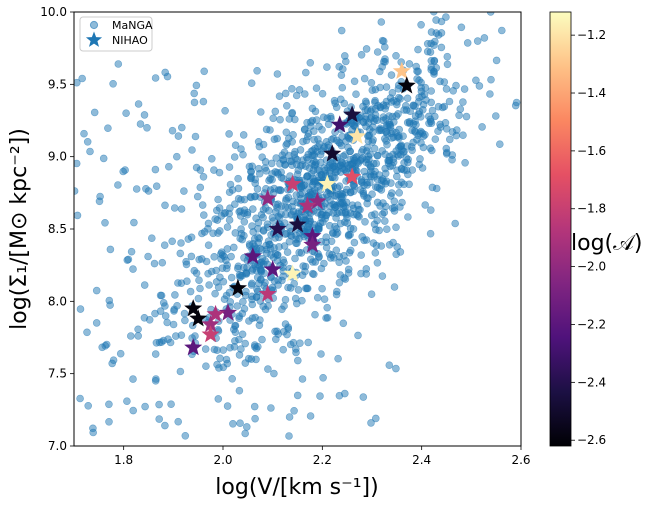  What do you see at coordinates (94, 39) in the screenshot?
I see `legend-nihao-marker` at bounding box center [94, 39].